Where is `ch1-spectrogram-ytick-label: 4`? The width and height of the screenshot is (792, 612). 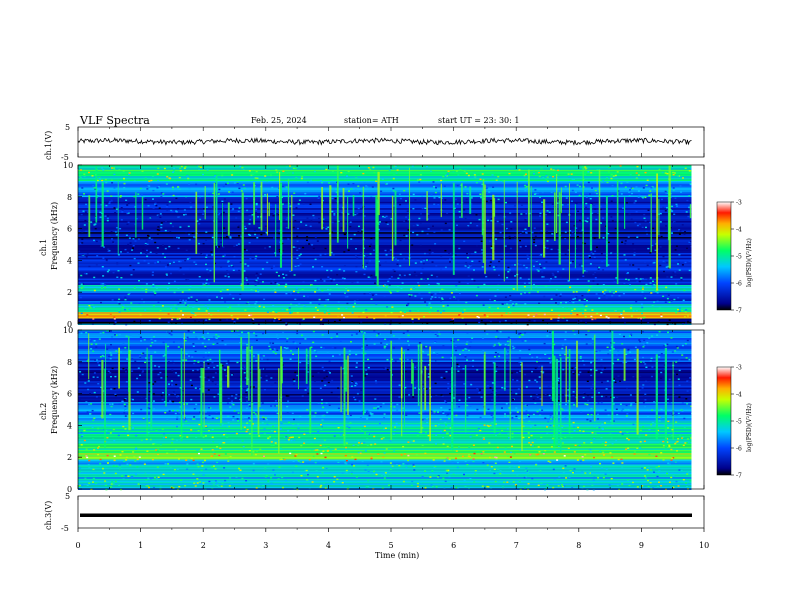
ch1-spectrogram-ytick-label: 4 is located at coordinates (69, 260).